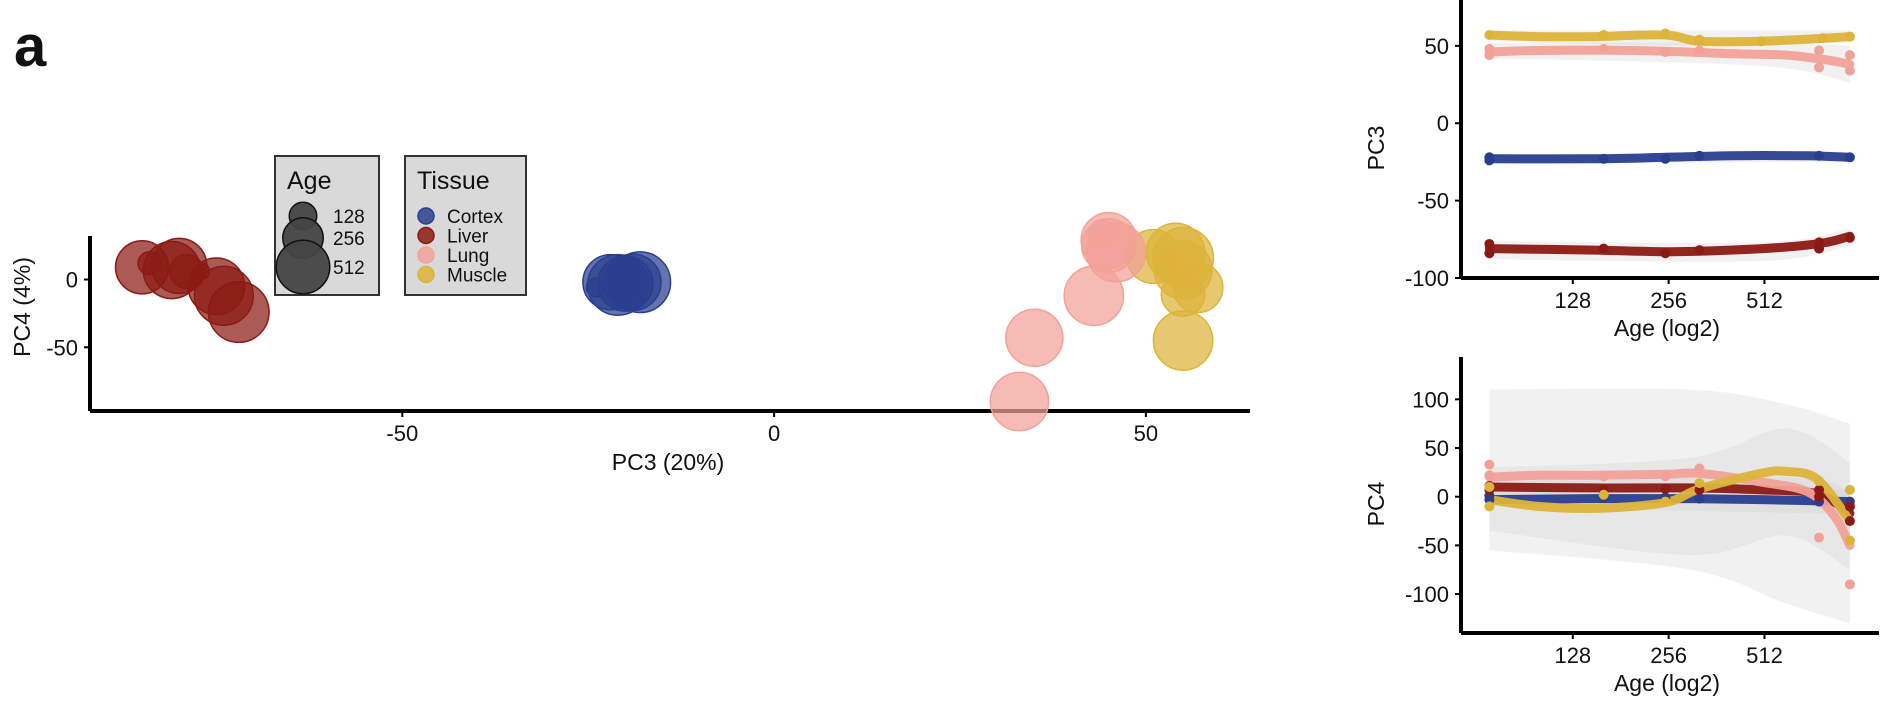  I want to click on y-axis-title: PC3, so click(1376, 148).